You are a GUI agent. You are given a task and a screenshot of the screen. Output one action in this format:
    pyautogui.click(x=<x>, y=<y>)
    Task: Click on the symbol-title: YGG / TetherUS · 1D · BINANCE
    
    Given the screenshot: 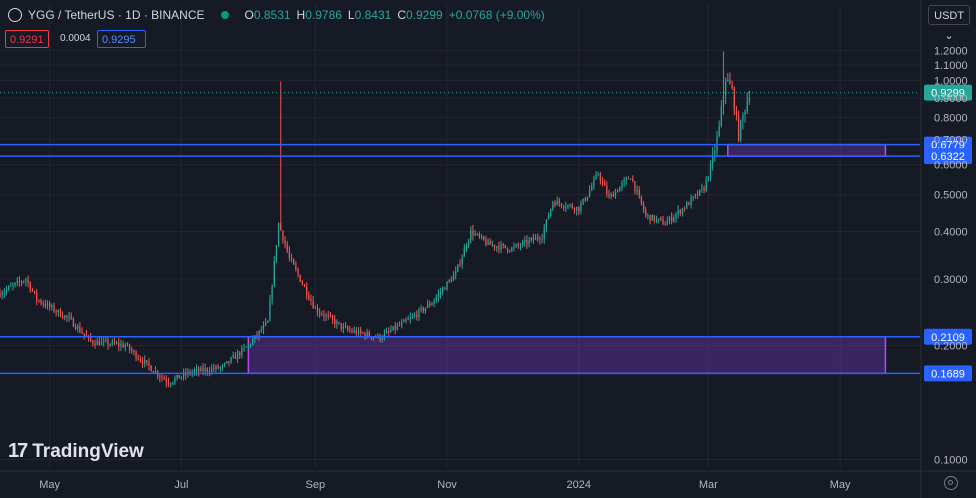 What is the action you would take?
    pyautogui.click(x=116, y=15)
    